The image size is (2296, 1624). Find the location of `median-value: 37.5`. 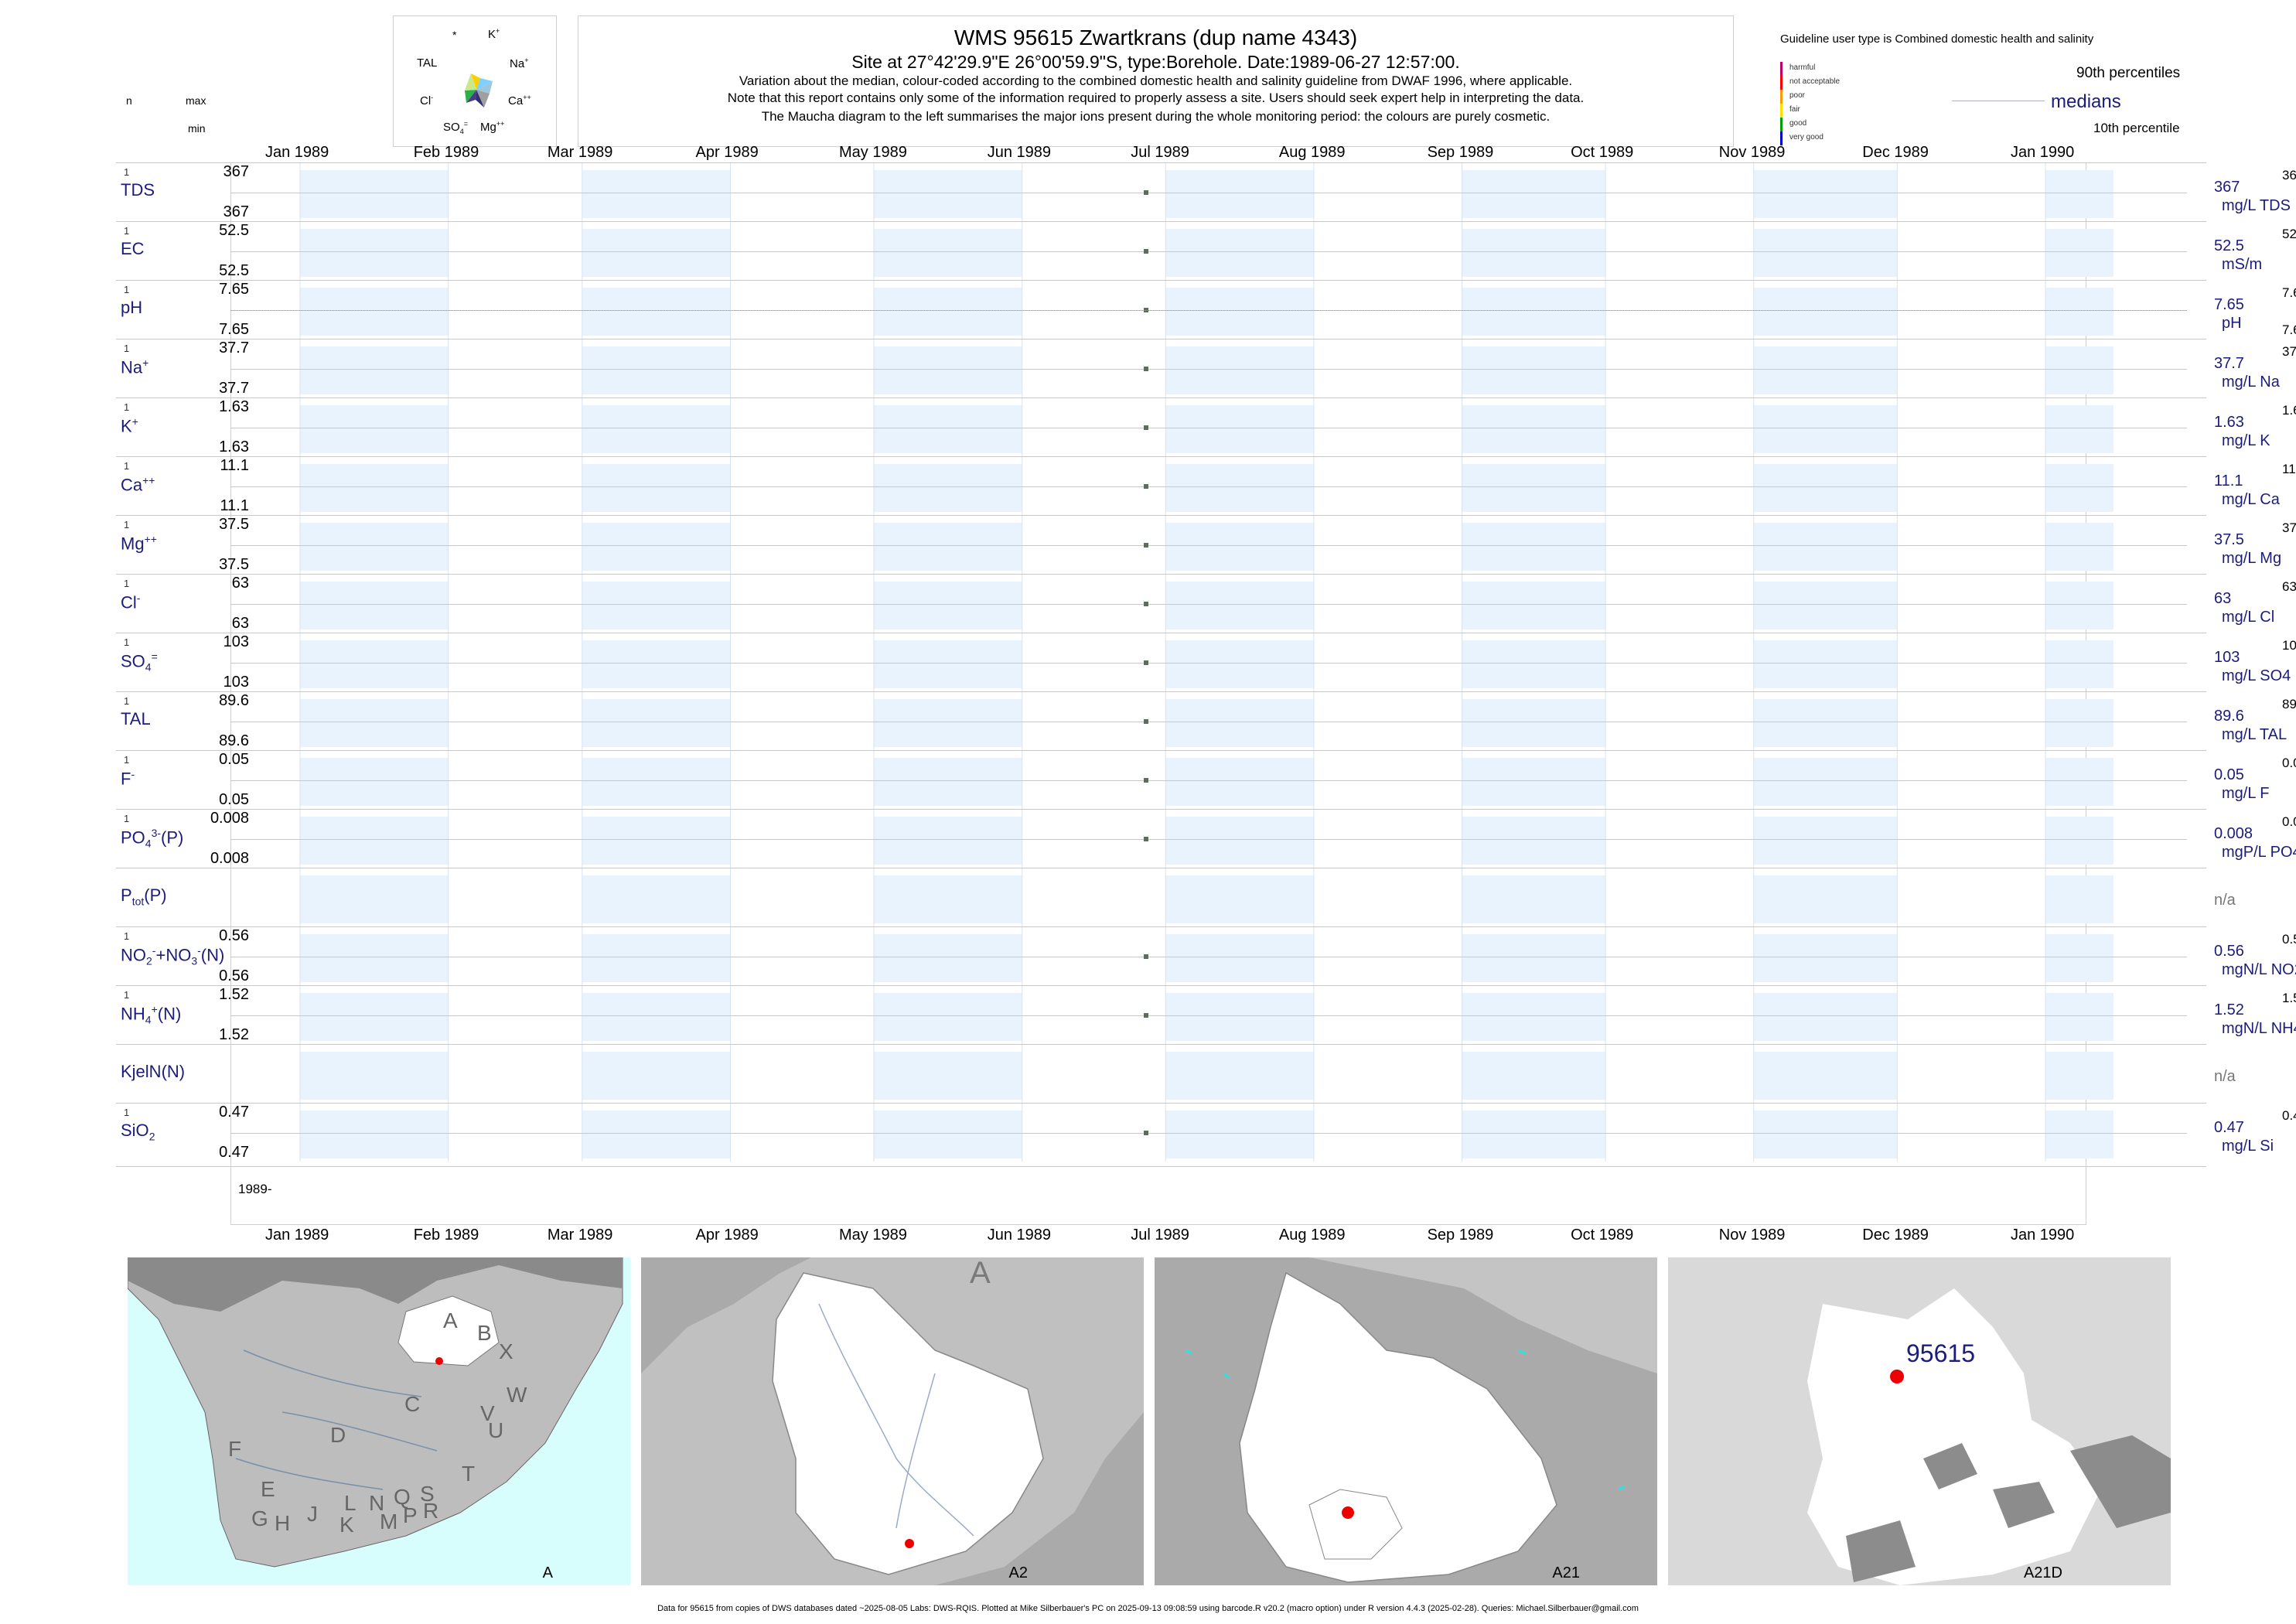

median-value: 37.5 is located at coordinates (2229, 539).